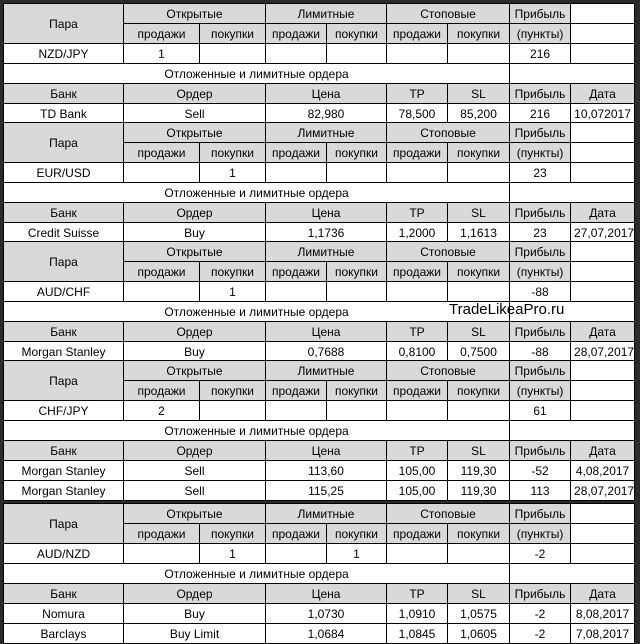  What do you see at coordinates (417, 351) in the screenshot?
I see `order-tp: 0,8100` at bounding box center [417, 351].